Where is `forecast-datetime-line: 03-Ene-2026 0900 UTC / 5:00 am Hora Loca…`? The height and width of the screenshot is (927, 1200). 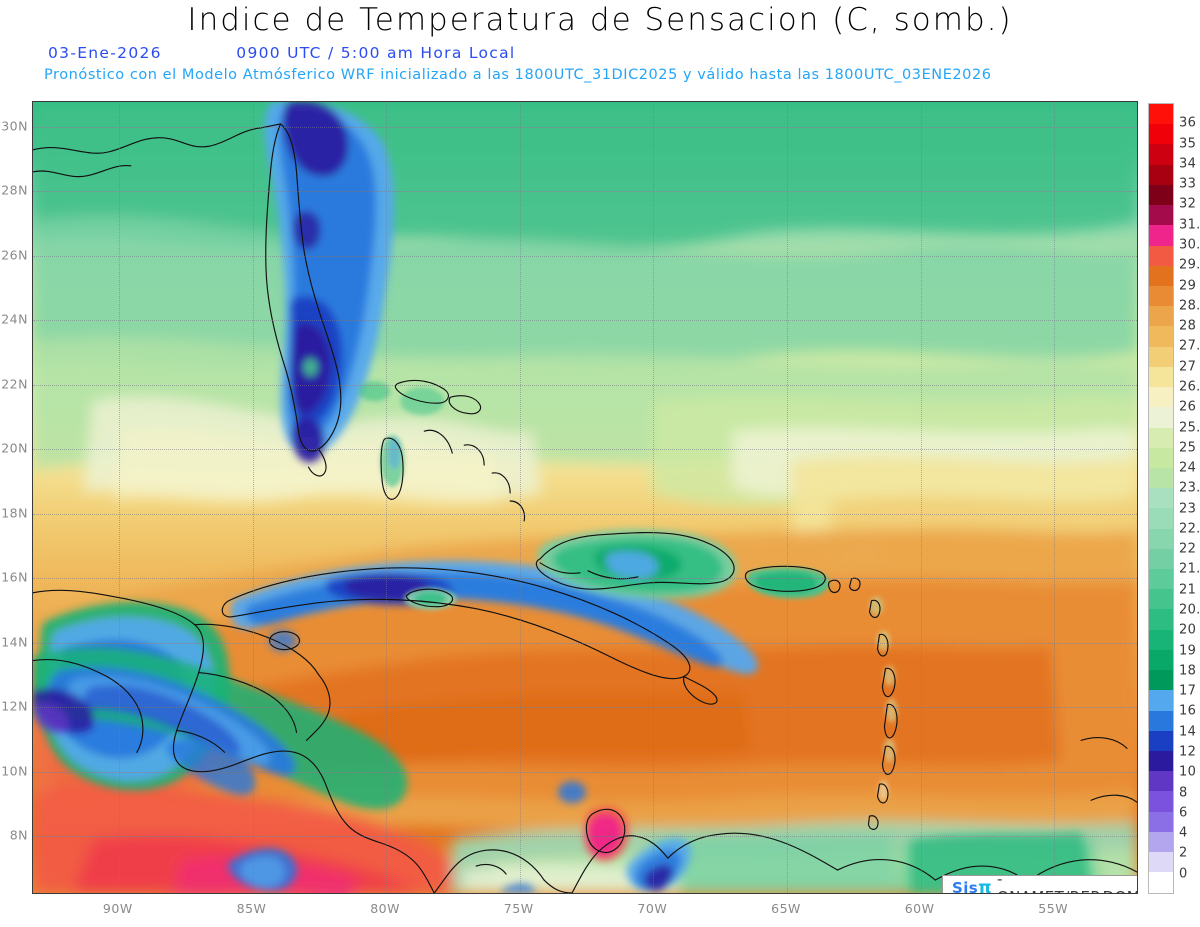
forecast-datetime-line: 03-Ene-2026 0900 UTC / 5:00 am Hora Loca… is located at coordinates (282, 53).